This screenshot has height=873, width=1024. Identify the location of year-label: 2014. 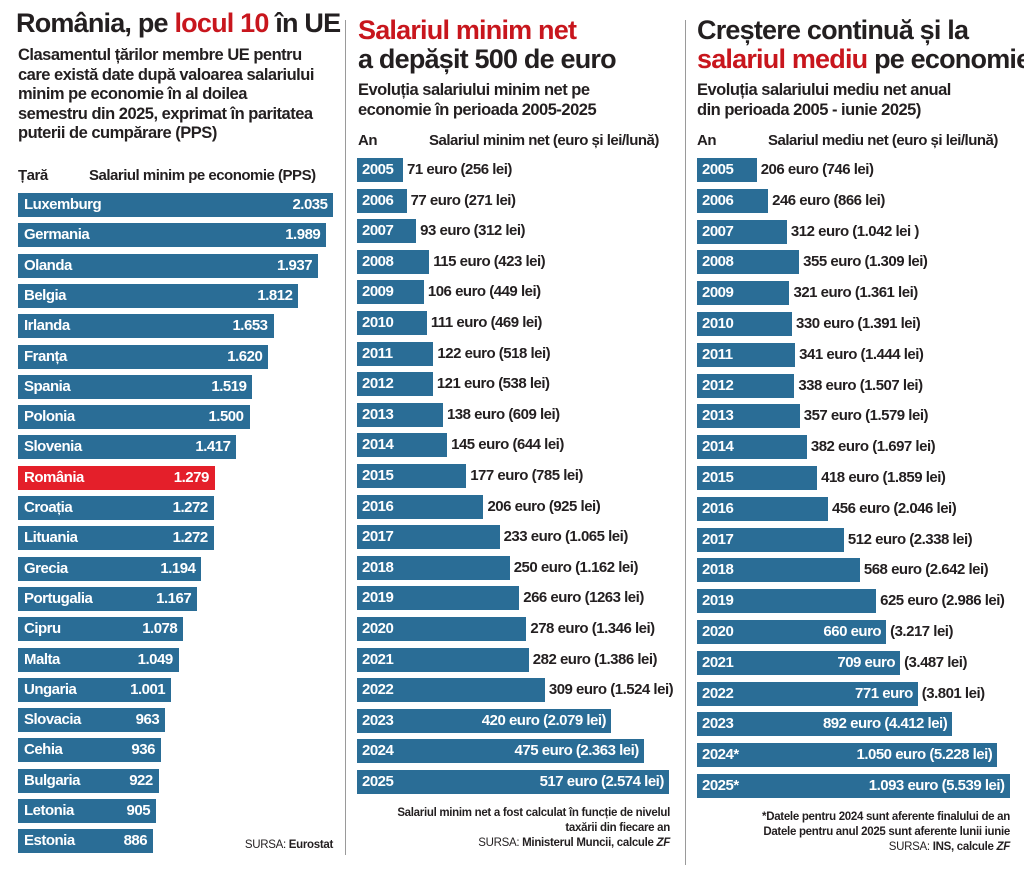
(378, 445).